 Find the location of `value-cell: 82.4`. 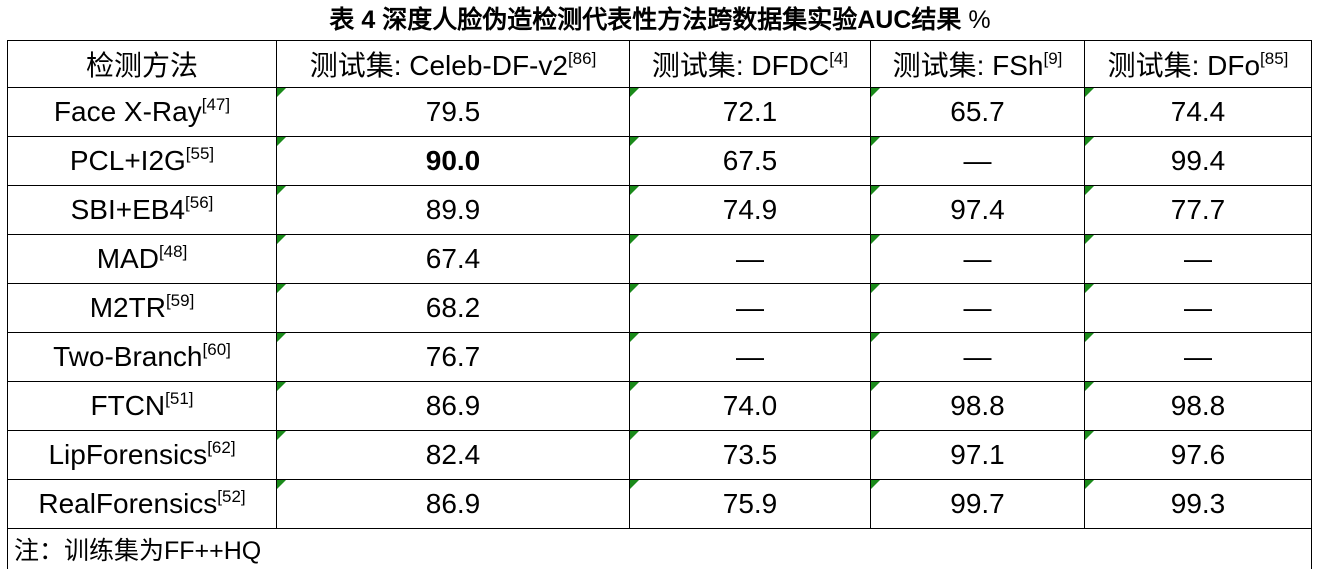

value-cell: 82.4 is located at coordinates (453, 455).